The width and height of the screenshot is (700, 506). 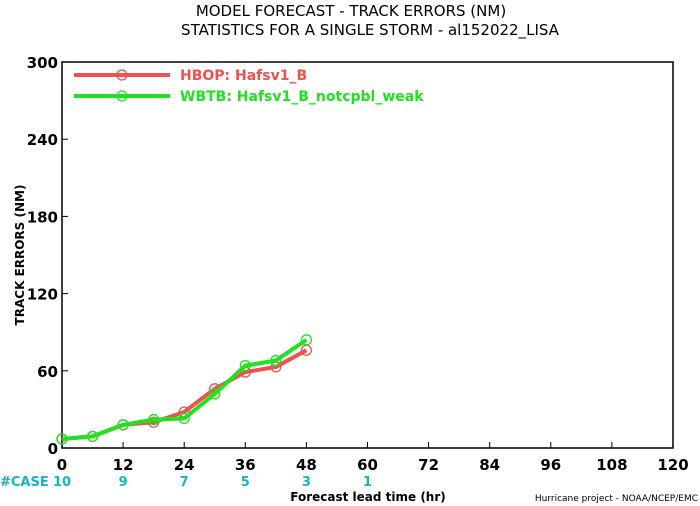 I want to click on case-counts: #CASE 10 9 7 5 3 1, so click(x=186, y=482).